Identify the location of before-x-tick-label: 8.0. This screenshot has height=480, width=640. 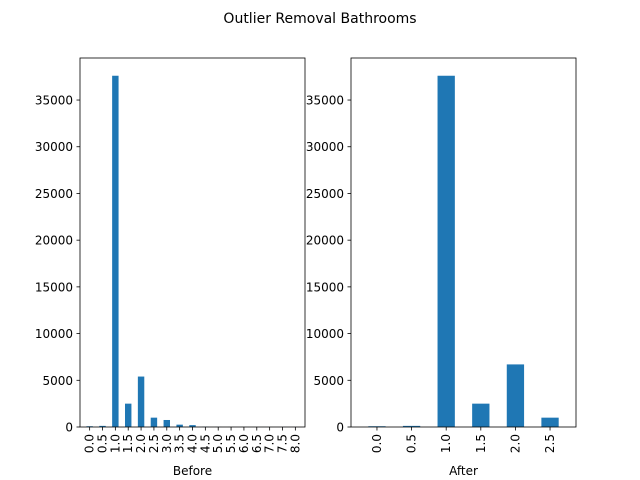
(295, 443).